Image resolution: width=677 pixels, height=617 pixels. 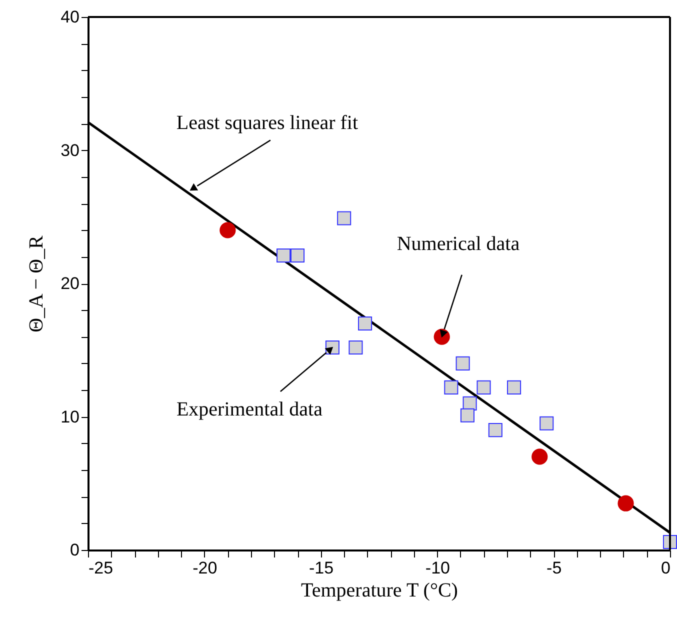 What do you see at coordinates (101, 568) in the screenshot?
I see `x-tick-label: -25` at bounding box center [101, 568].